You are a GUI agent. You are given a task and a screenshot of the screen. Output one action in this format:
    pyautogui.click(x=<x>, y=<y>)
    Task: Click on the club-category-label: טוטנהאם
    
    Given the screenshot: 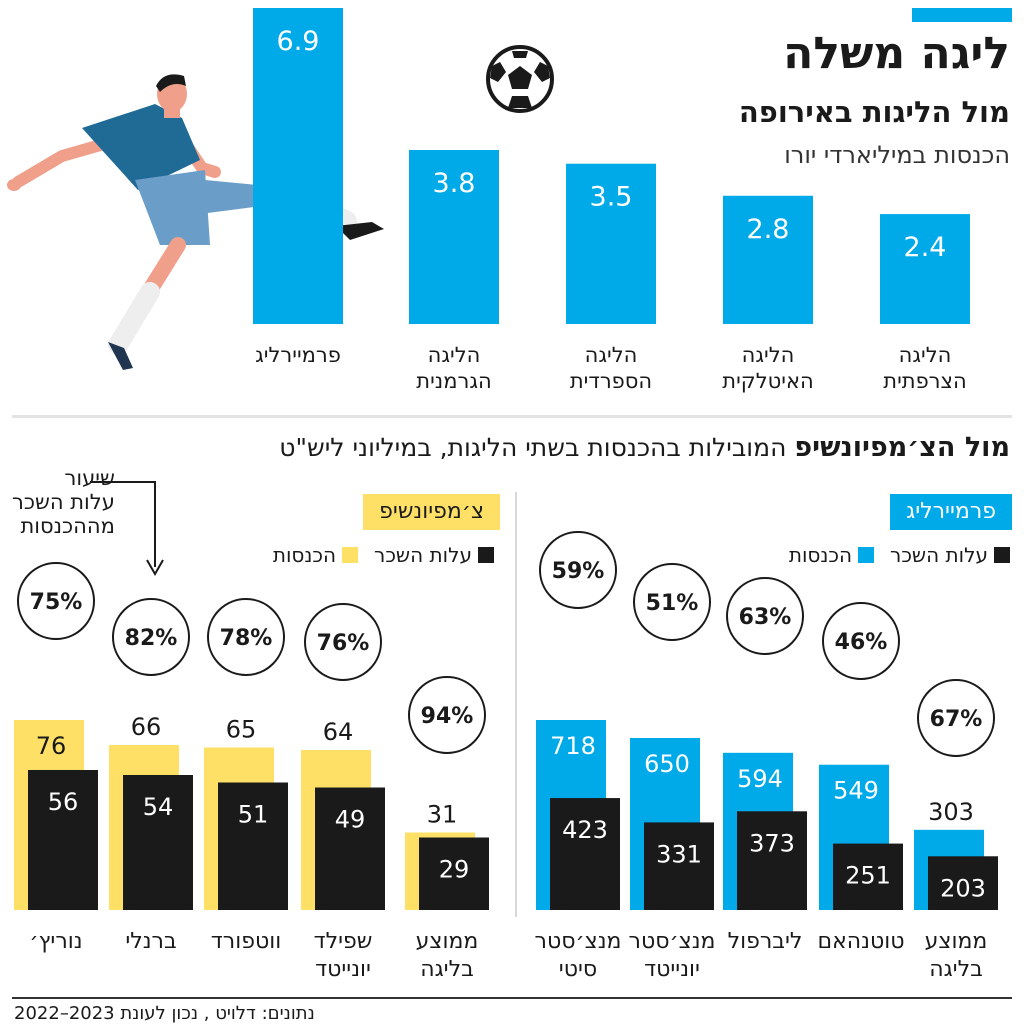 What is the action you would take?
    pyautogui.click(x=860, y=941)
    